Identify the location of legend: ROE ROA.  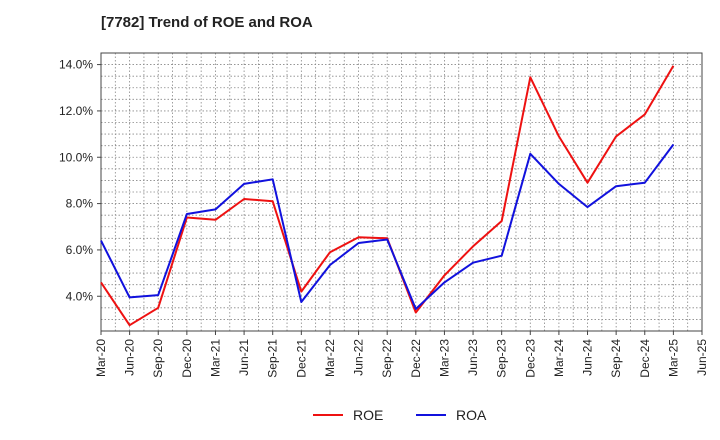
(400, 415).